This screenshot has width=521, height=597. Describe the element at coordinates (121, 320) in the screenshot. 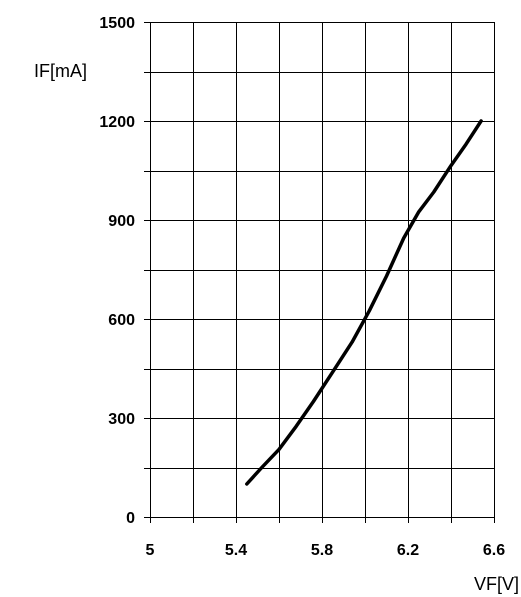

I see `y-tick-label: 600` at that location.